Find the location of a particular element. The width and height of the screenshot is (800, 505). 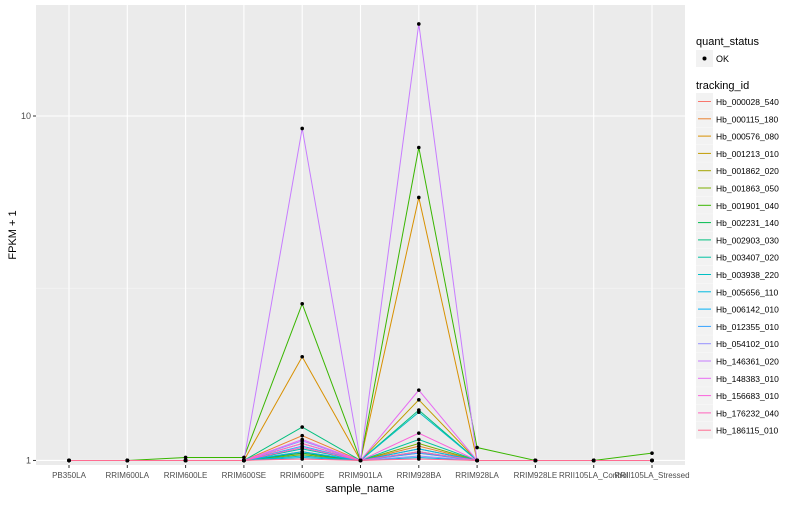

legend-label: Hb_005656_110 is located at coordinates (747, 292).